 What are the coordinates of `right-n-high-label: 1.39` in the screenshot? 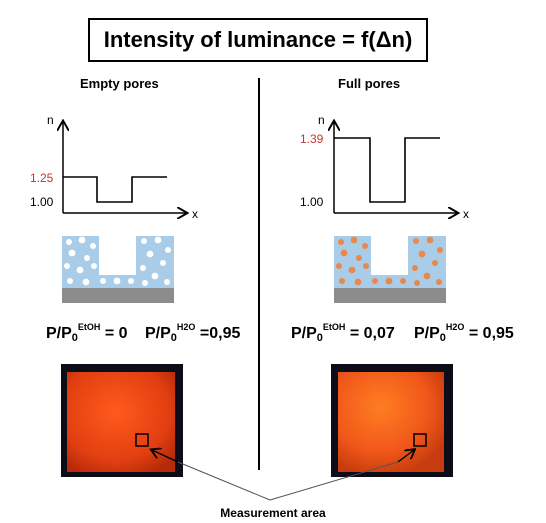 It's located at (312, 139).